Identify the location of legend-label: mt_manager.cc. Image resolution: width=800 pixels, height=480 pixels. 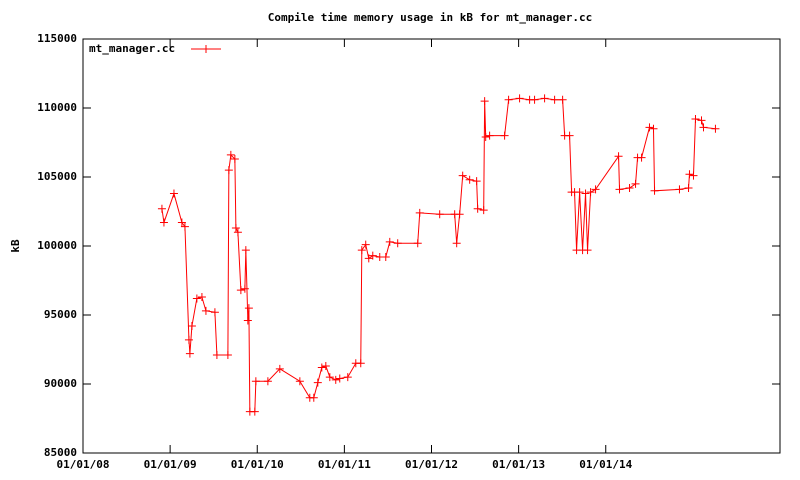
(132, 48).